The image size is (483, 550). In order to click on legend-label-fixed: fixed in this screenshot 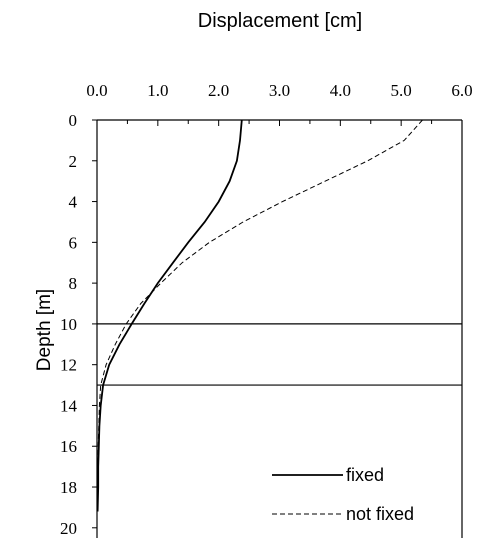, I will do `click(365, 475)`.